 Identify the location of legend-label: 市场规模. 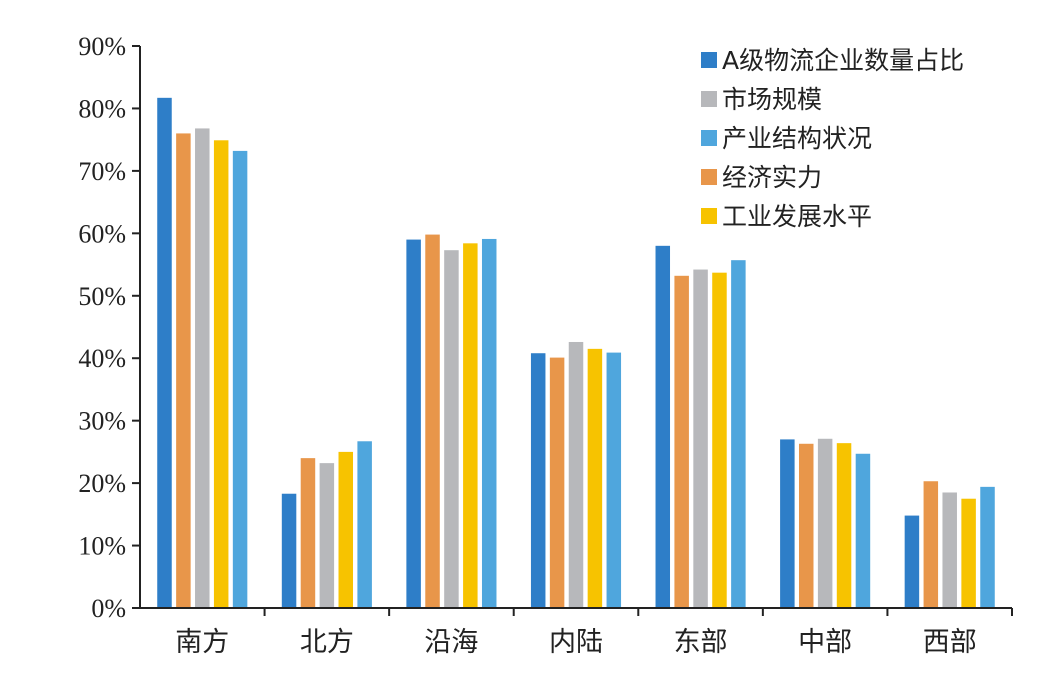
(772, 99).